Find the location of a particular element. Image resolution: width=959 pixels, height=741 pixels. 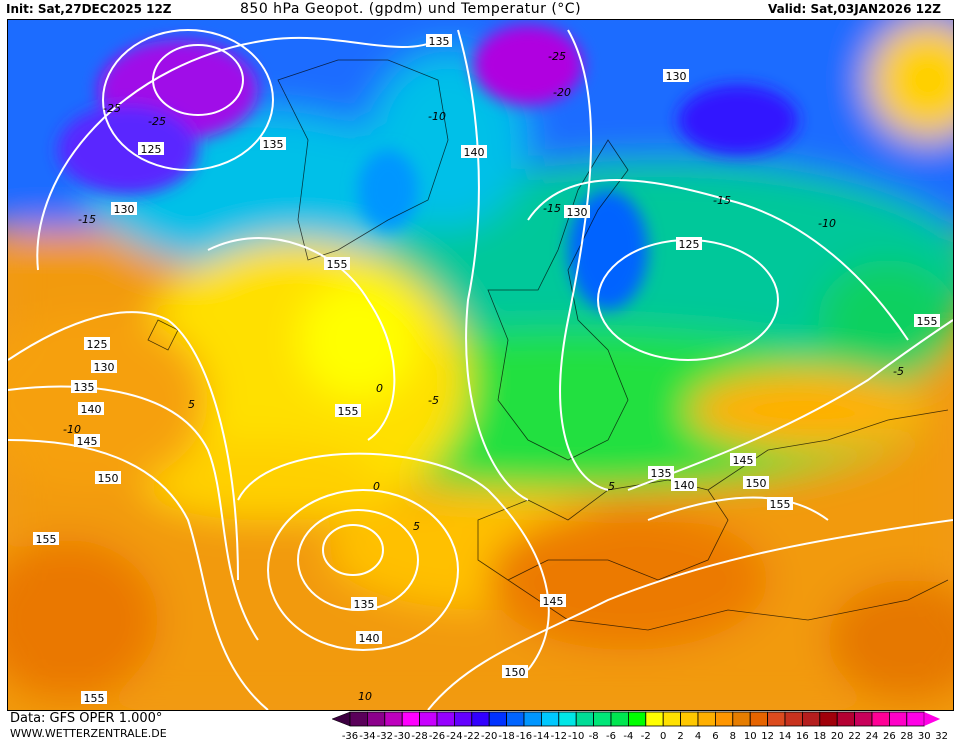

colorbar-label: 6 is located at coordinates (715, 736).